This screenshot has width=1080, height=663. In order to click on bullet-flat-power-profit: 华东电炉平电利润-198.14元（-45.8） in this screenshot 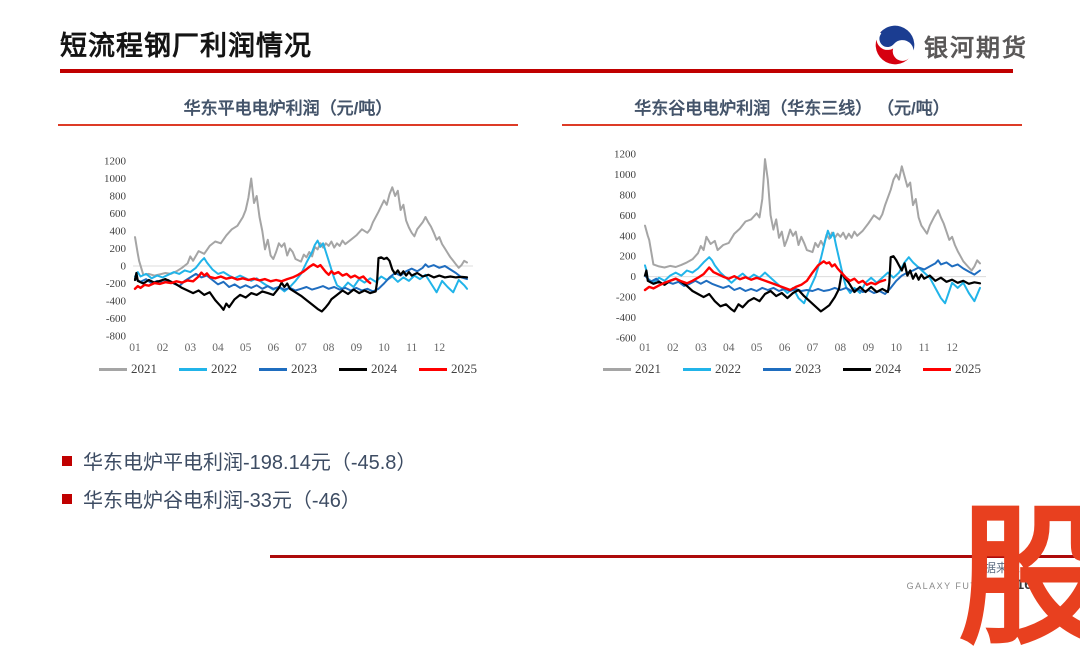, I will do `click(239, 460)`.